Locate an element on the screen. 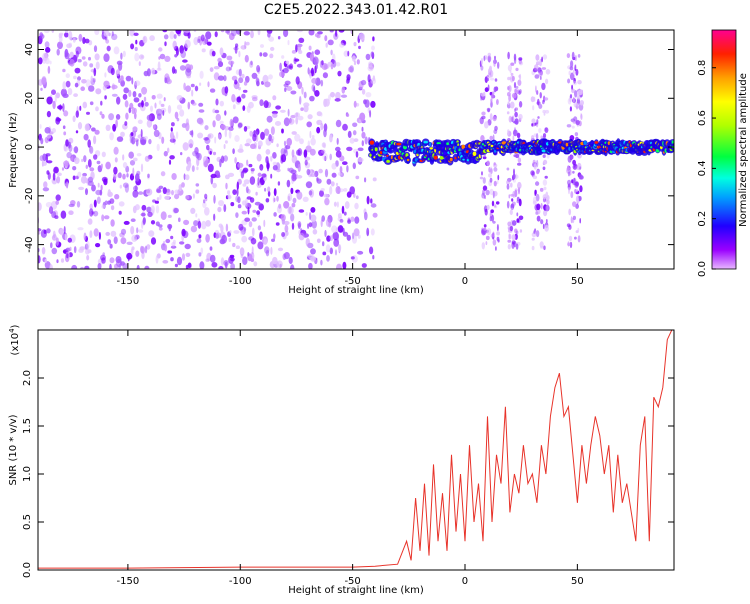  spectrogram-x-tick-label: -100 is located at coordinates (240, 281).